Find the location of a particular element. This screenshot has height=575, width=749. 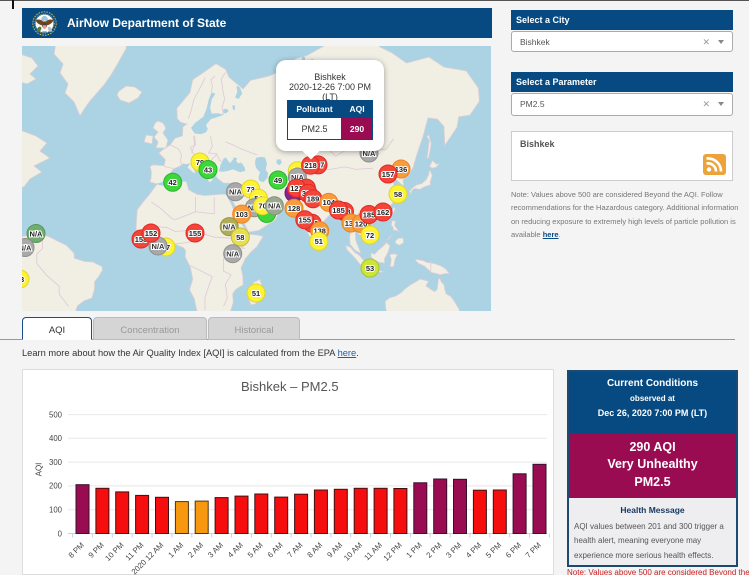

svg-text: 218 is located at coordinates (310, 165).